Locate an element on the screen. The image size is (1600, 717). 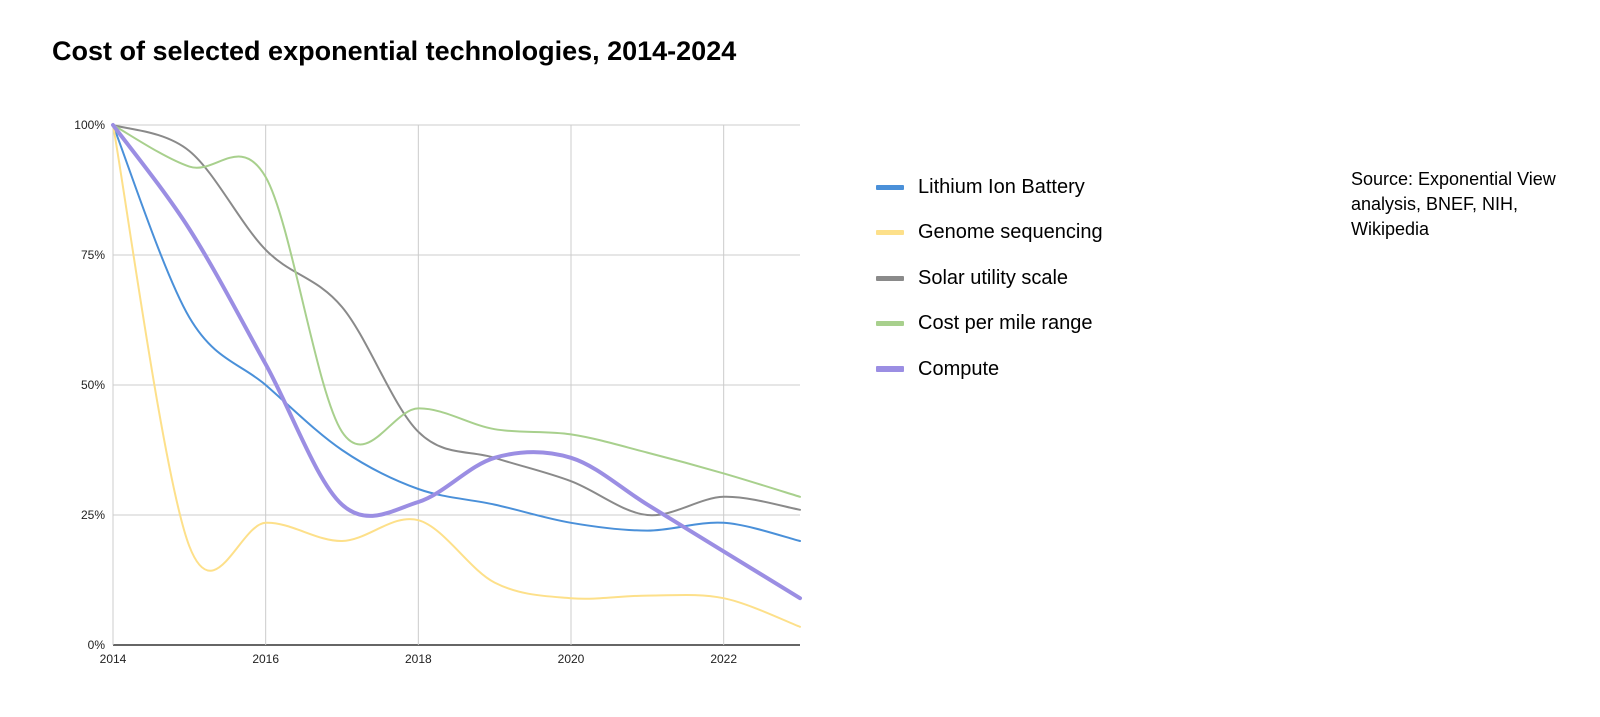
legend-label: Cost per mile range is located at coordinates (1005, 323).